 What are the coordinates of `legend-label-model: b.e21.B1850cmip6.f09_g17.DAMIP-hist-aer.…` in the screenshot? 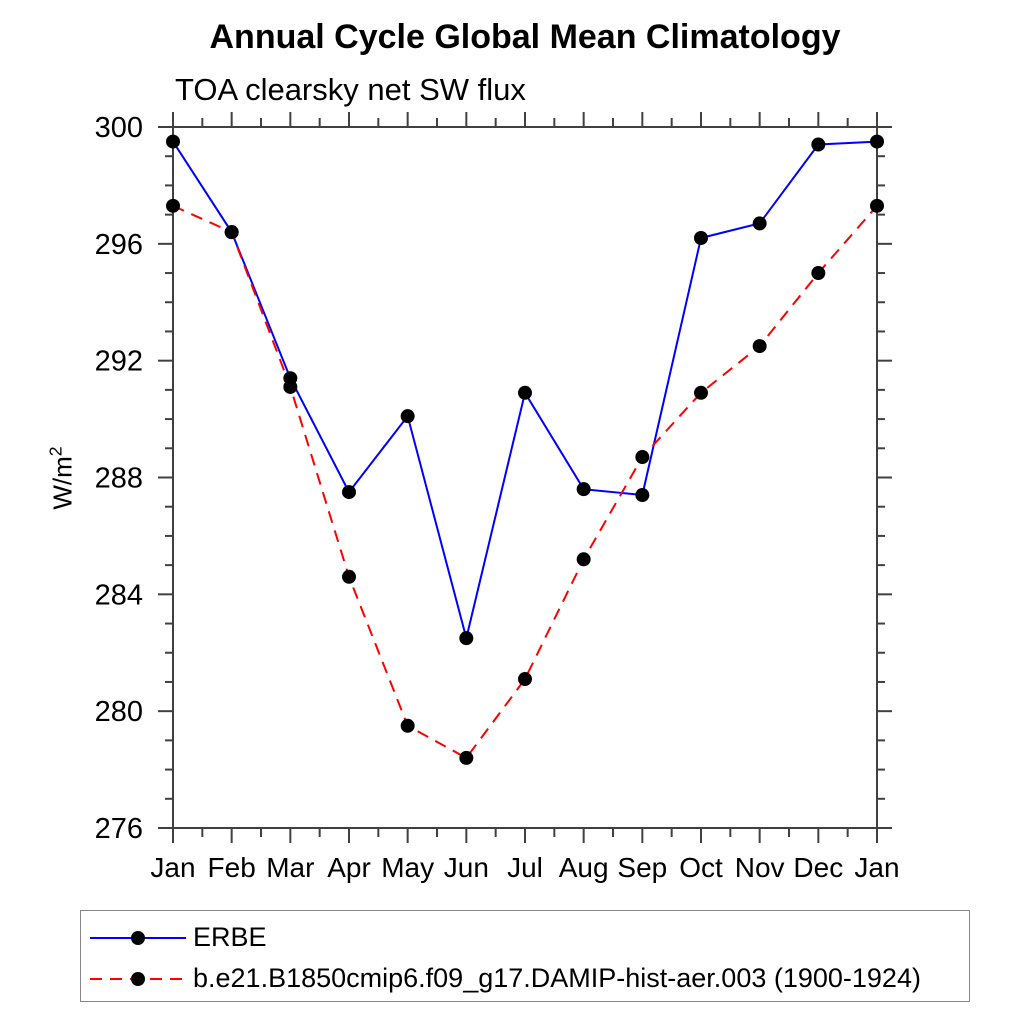 It's located at (557, 978).